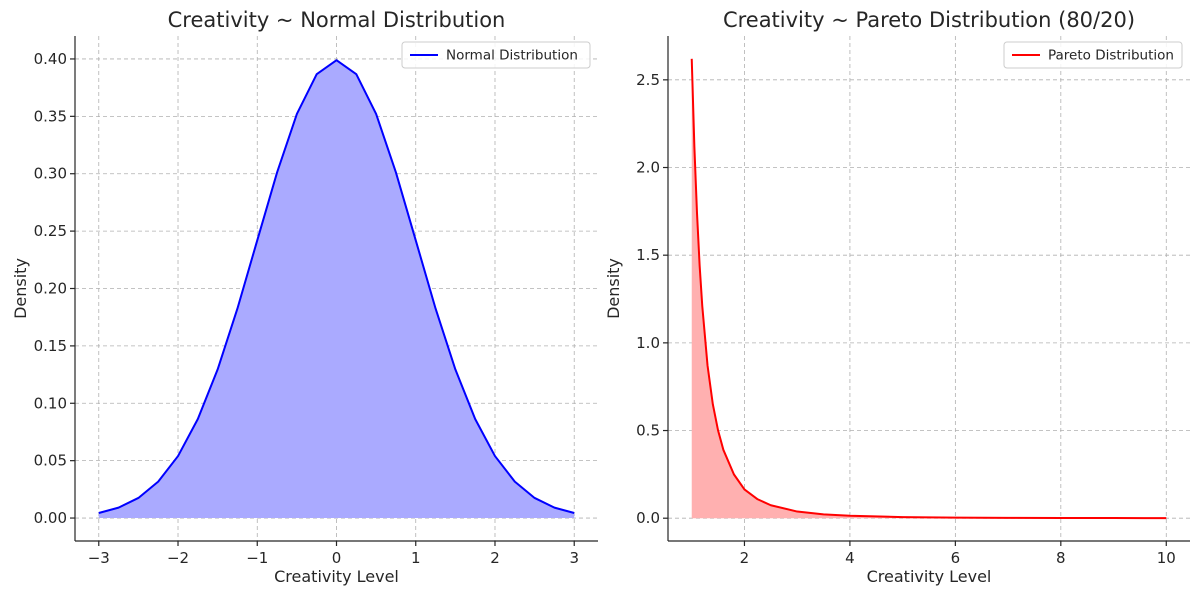 This screenshot has height=595, width=1200. I want to click on chart-title: Creativity ~ Pareto Distribution (80/20), so click(929, 20).